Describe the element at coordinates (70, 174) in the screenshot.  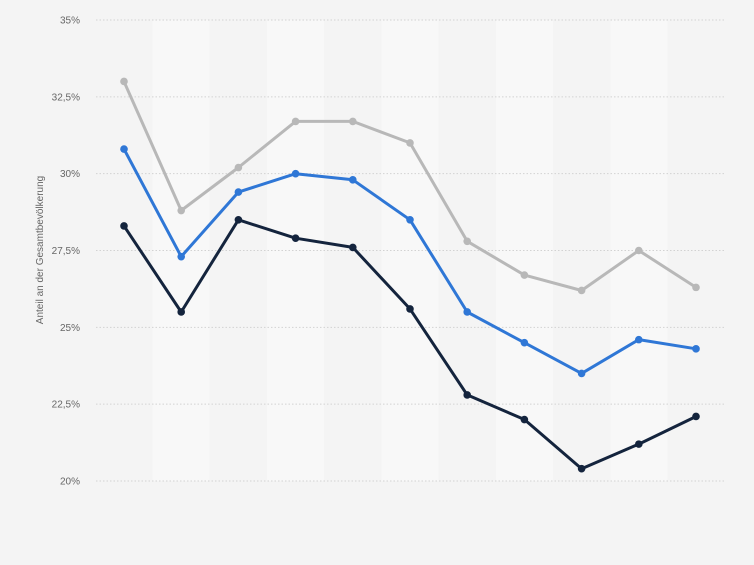
I see `y-tick-label: 30%` at that location.